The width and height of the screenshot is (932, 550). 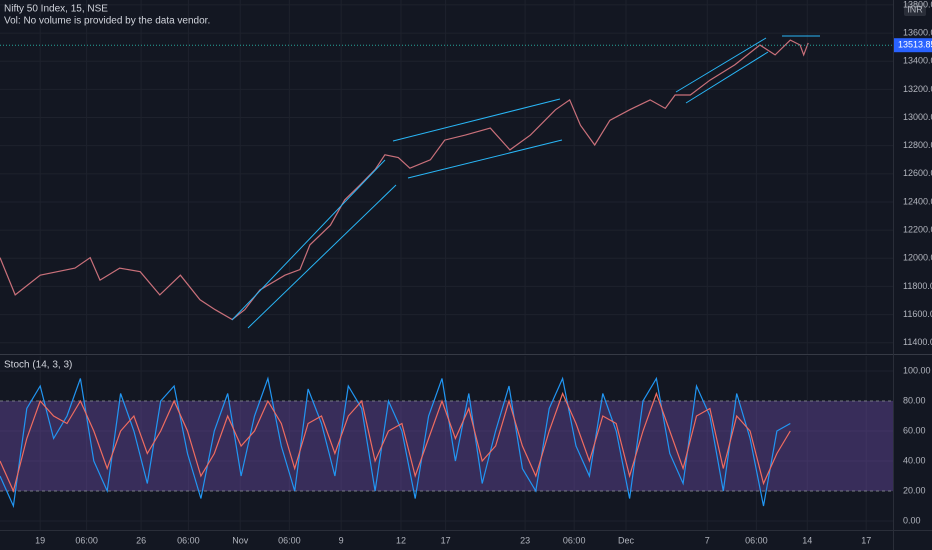 What do you see at coordinates (626, 540) in the screenshot?
I see `x-tick-label: Dec` at bounding box center [626, 540].